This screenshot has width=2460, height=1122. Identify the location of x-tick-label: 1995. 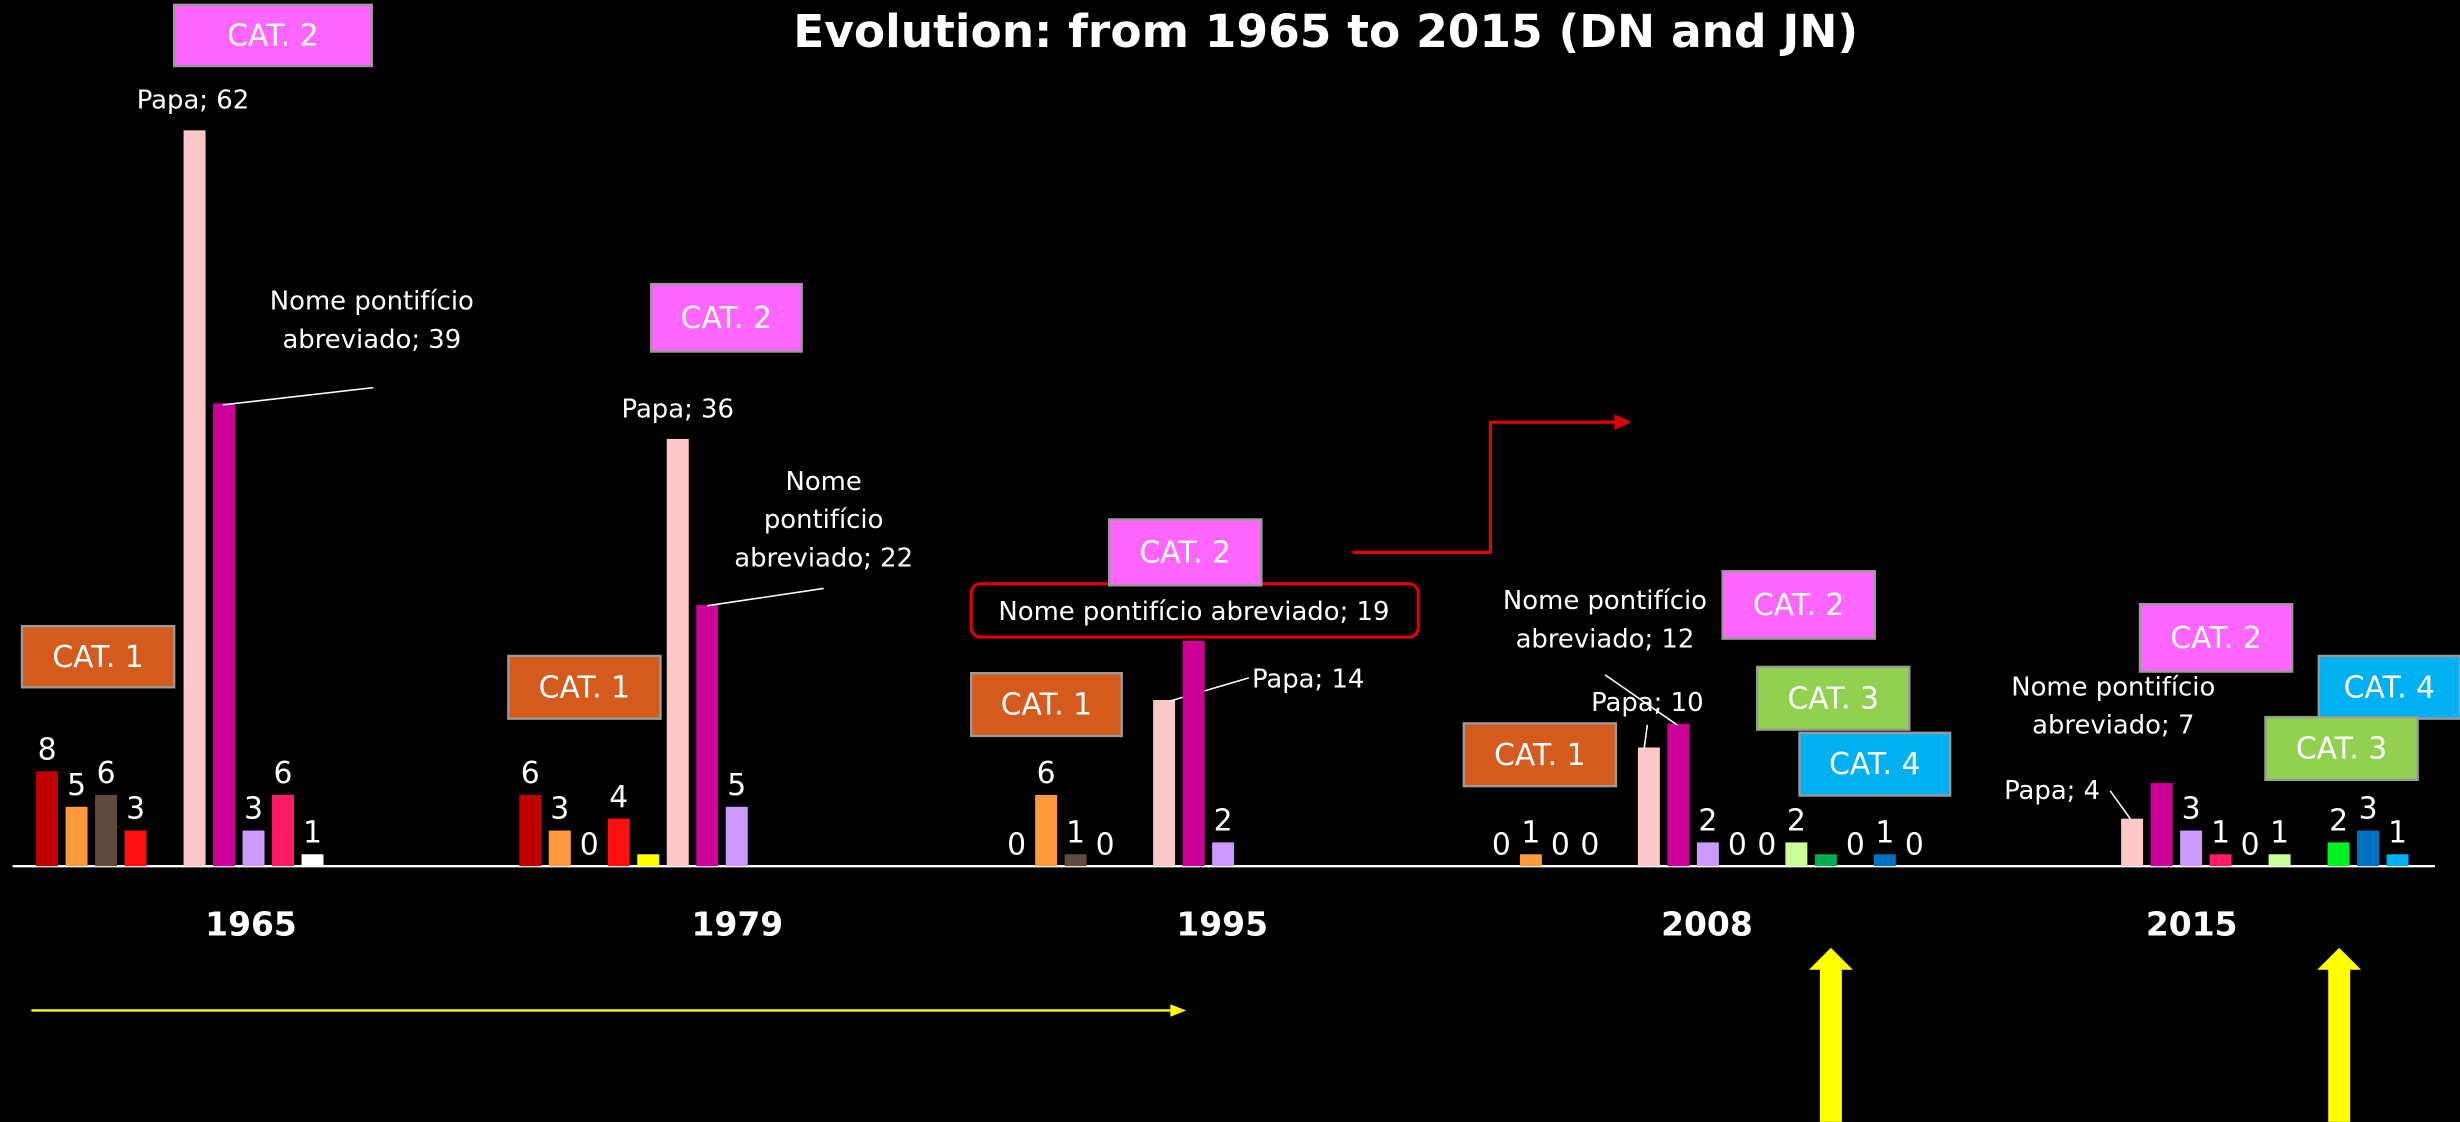
(1222, 923).